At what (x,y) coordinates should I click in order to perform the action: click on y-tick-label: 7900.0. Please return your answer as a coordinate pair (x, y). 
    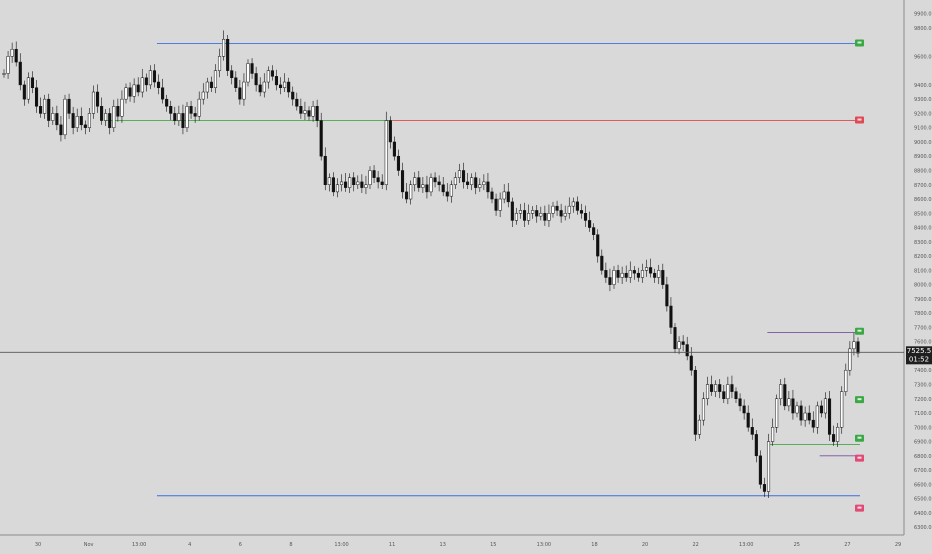
    Looking at the image, I should click on (923, 300).